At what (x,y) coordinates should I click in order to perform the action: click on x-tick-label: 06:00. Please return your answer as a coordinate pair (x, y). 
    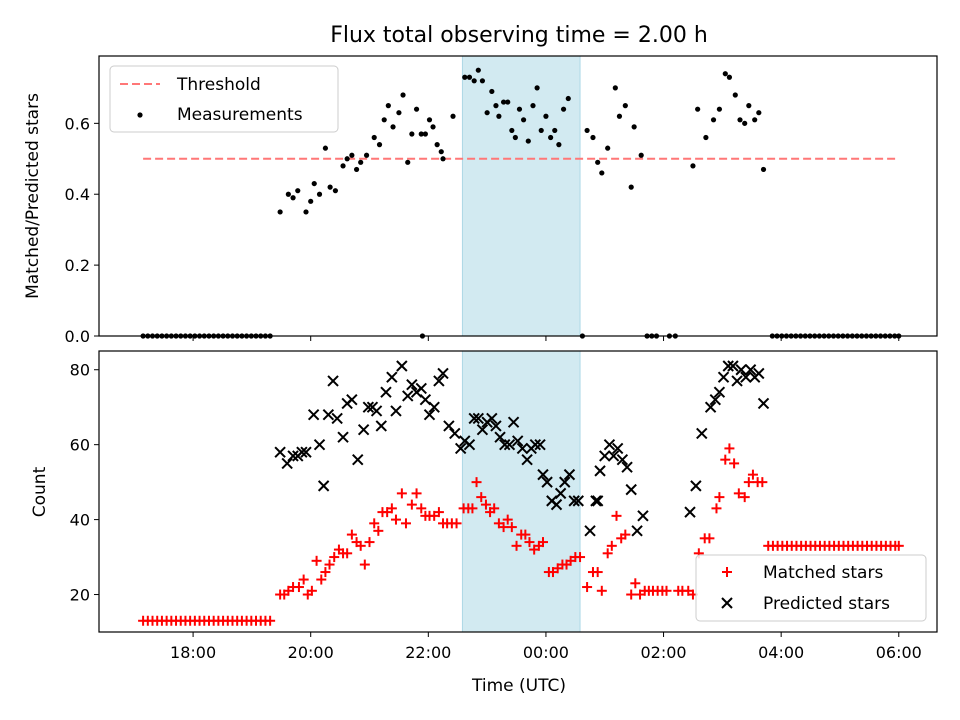
    Looking at the image, I should click on (899, 652).